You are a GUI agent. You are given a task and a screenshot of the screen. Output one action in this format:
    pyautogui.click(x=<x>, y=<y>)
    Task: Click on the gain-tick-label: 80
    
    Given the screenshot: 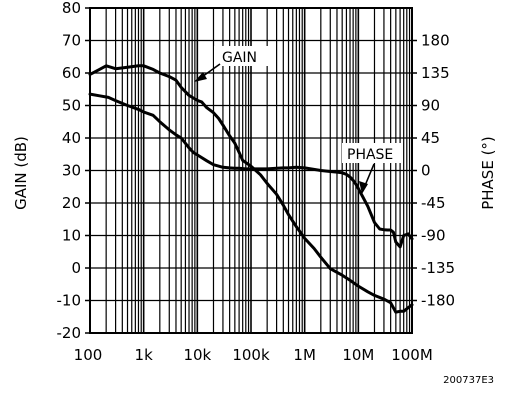 What is the action you would take?
    pyautogui.click(x=71, y=8)
    